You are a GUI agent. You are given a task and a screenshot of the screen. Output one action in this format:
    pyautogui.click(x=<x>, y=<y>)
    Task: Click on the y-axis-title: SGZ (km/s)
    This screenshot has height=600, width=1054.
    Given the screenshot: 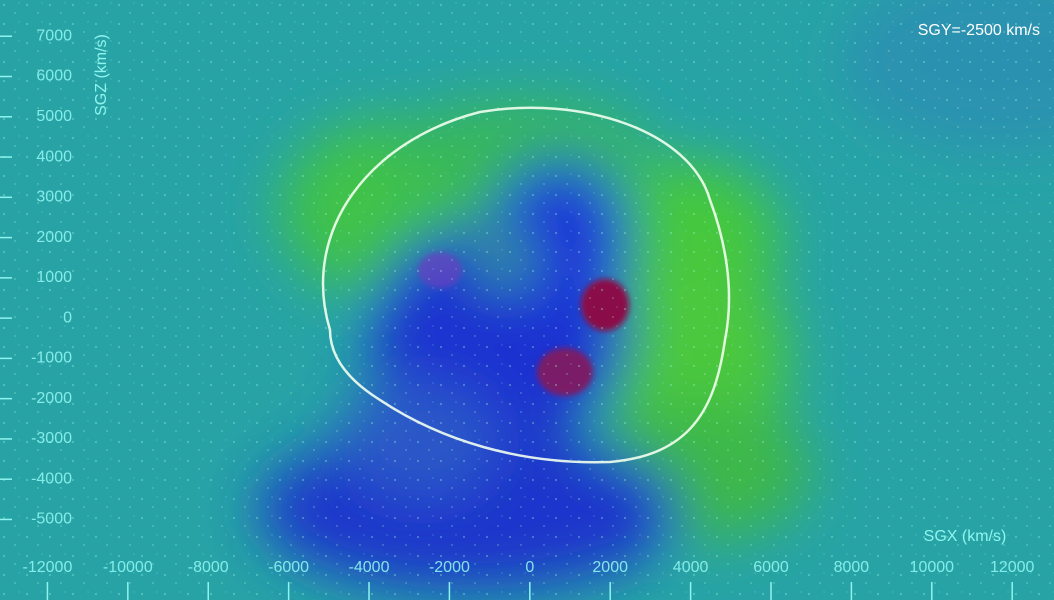 What is the action you would take?
    pyautogui.click(x=101, y=75)
    